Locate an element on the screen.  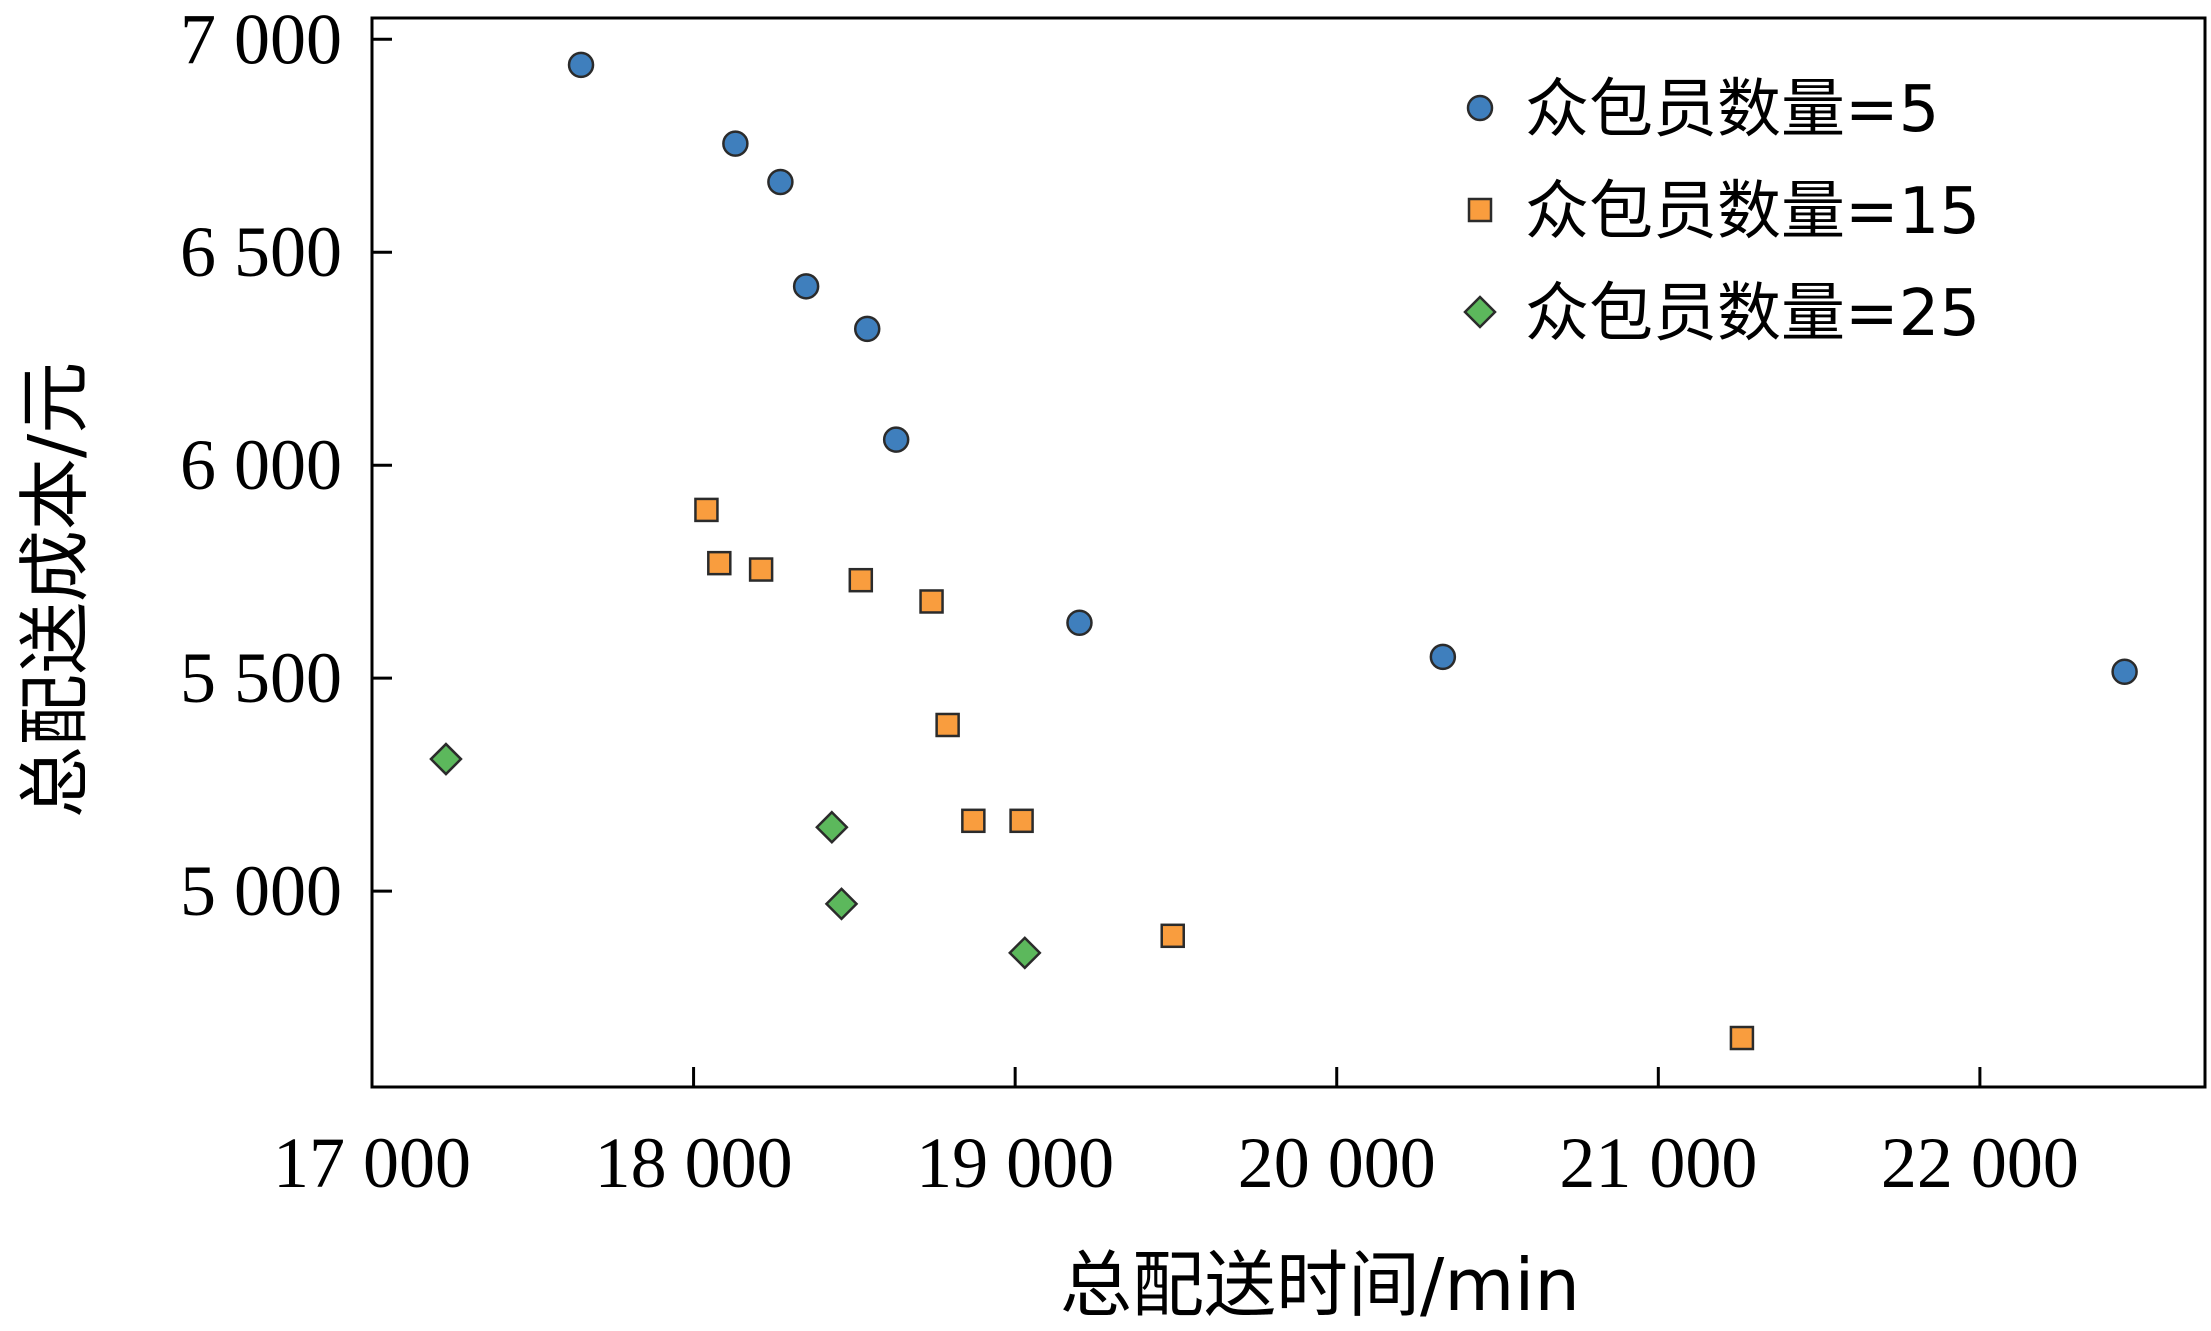
x-axis-title: 总配送时间/min is located at coordinates (1320, 1285).